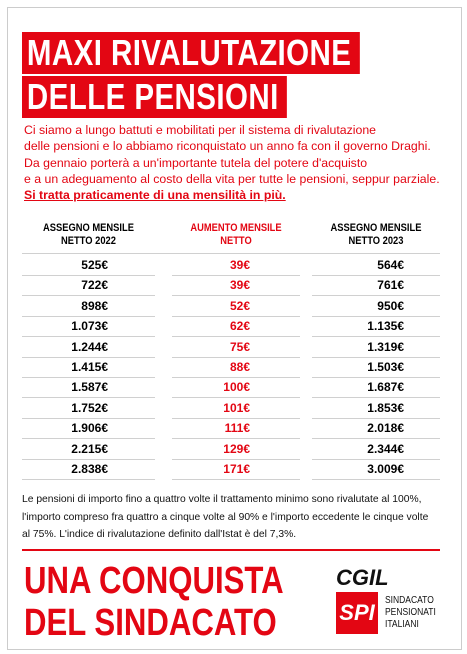  Describe the element at coordinates (88, 241) in the screenshot. I see `column-header: NETTO 2022` at that location.